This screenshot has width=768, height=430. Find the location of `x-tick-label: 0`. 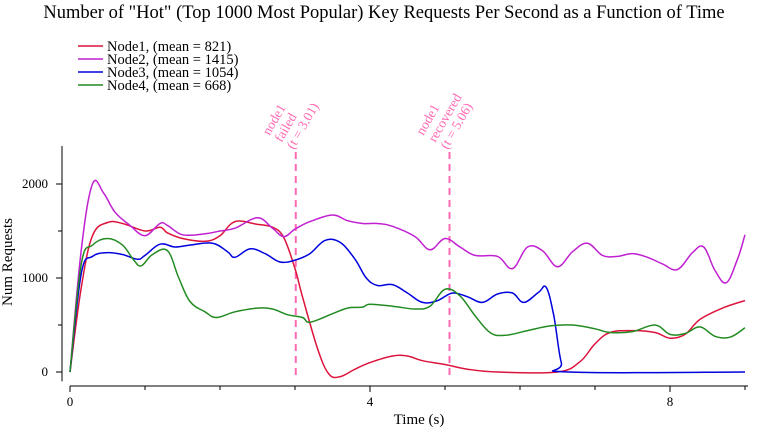

x-tick-label: 0 is located at coordinates (70, 401).